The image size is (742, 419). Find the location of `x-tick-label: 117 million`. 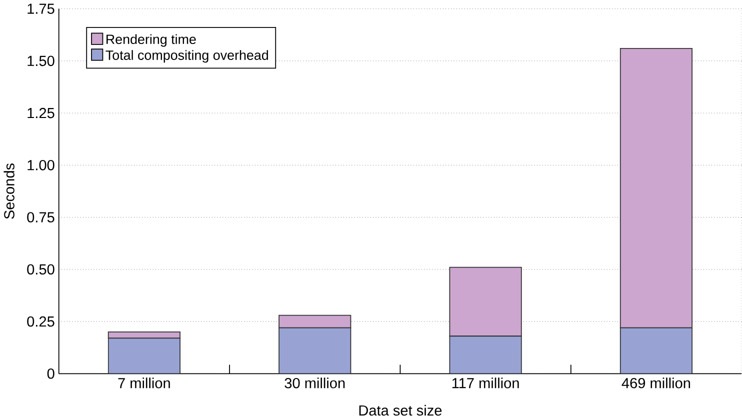

x-tick-label: 117 million is located at coordinates (485, 382).